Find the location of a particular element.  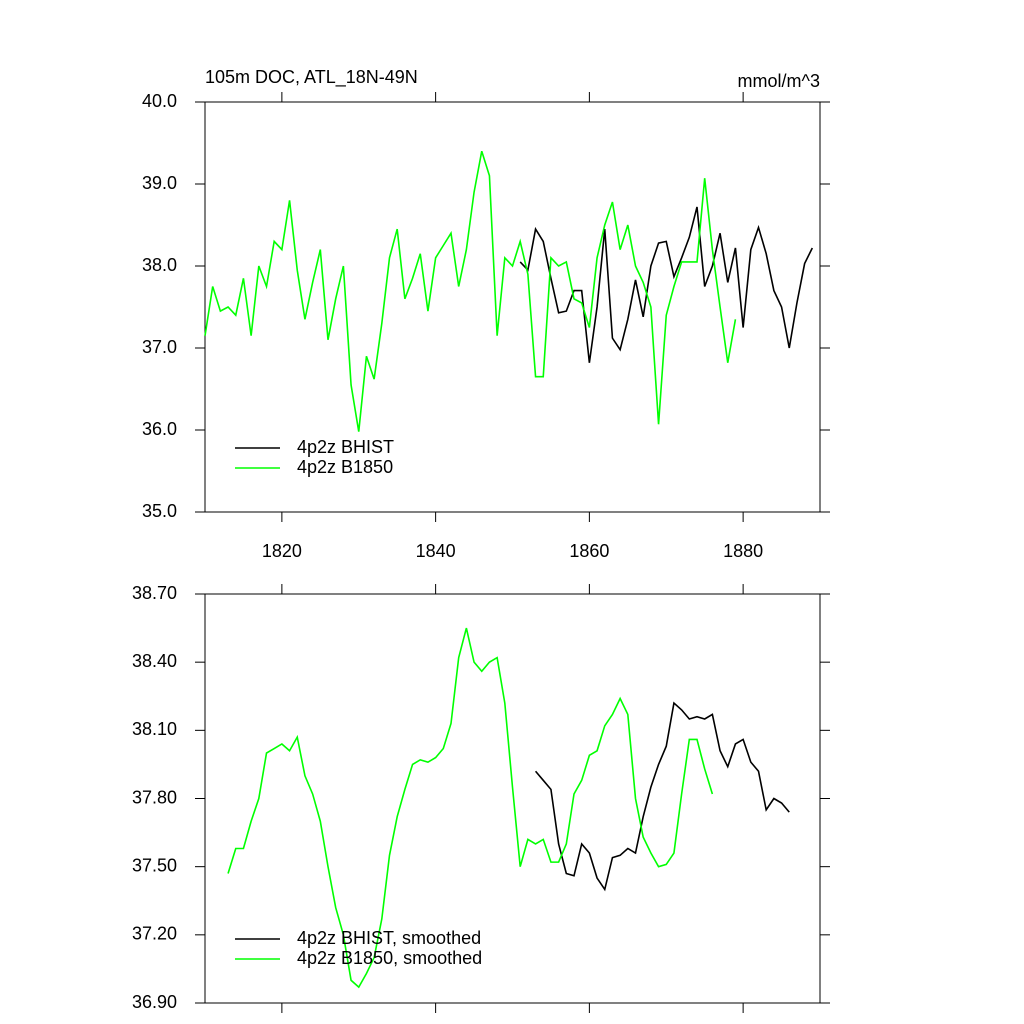

y-tick-label: 37.80 is located at coordinates (154, 797).